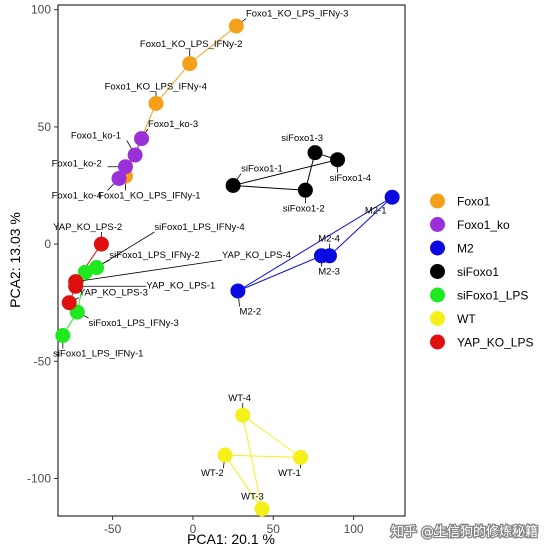  Describe the element at coordinates (199, 227) in the screenshot. I see `label-sifoxo1-lps-ifny-4: siFoxo1_LPS_IFNy-4` at that location.